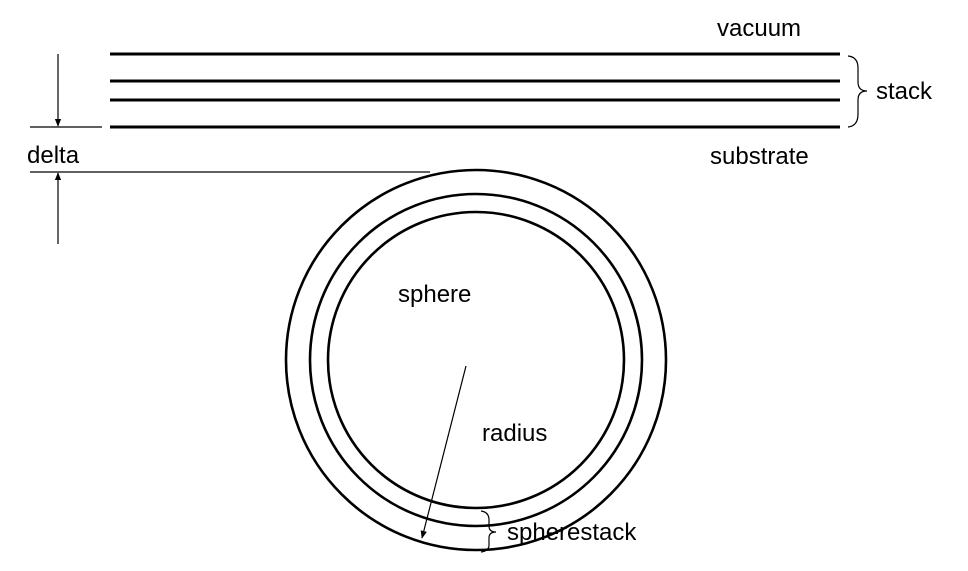  Describe the element at coordinates (572, 532) in the screenshot. I see `spherestack-label: spherestack` at that location.